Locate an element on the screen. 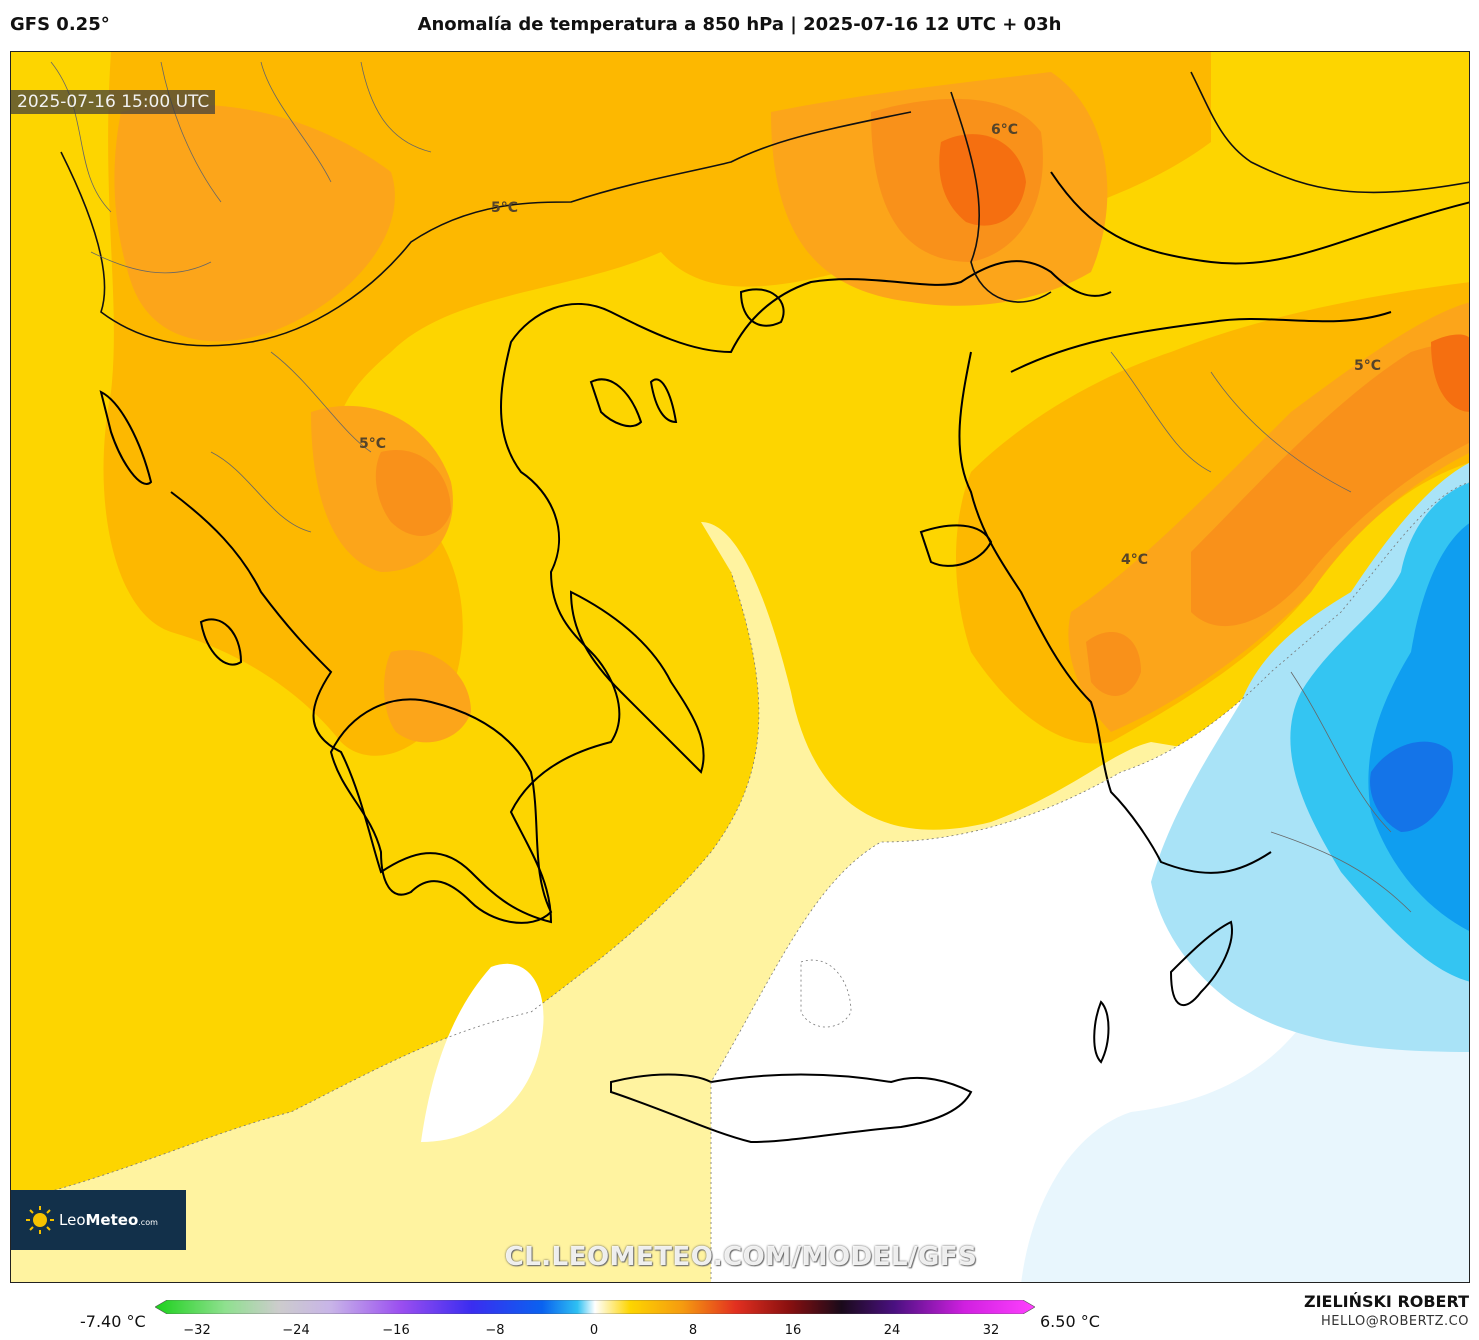  coastline-karpathos is located at coordinates (1101, 1032).